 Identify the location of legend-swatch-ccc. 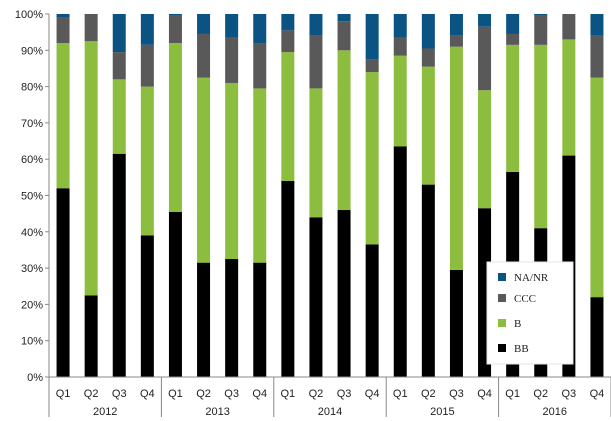
(502, 298).